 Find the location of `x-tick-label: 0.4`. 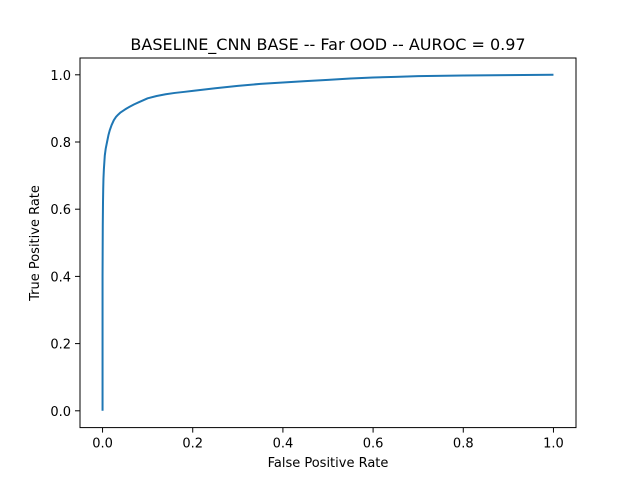

x-tick-label: 0.4 is located at coordinates (283, 444).